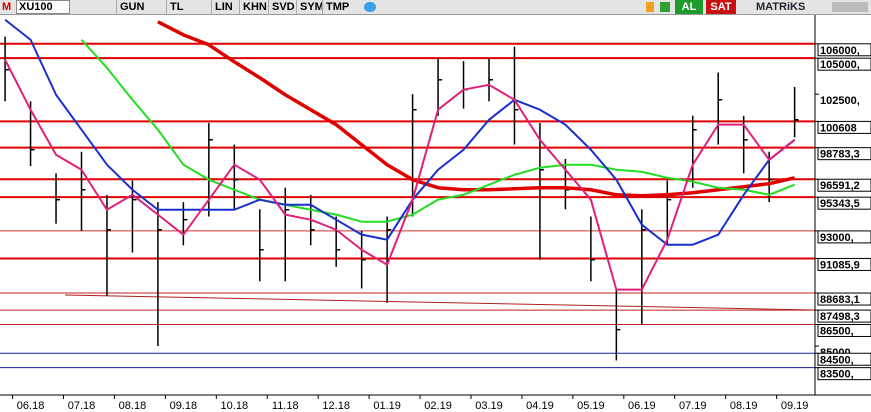  Describe the element at coordinates (840, 300) in the screenshot. I see `y-tick-label: 88683,1` at that location.